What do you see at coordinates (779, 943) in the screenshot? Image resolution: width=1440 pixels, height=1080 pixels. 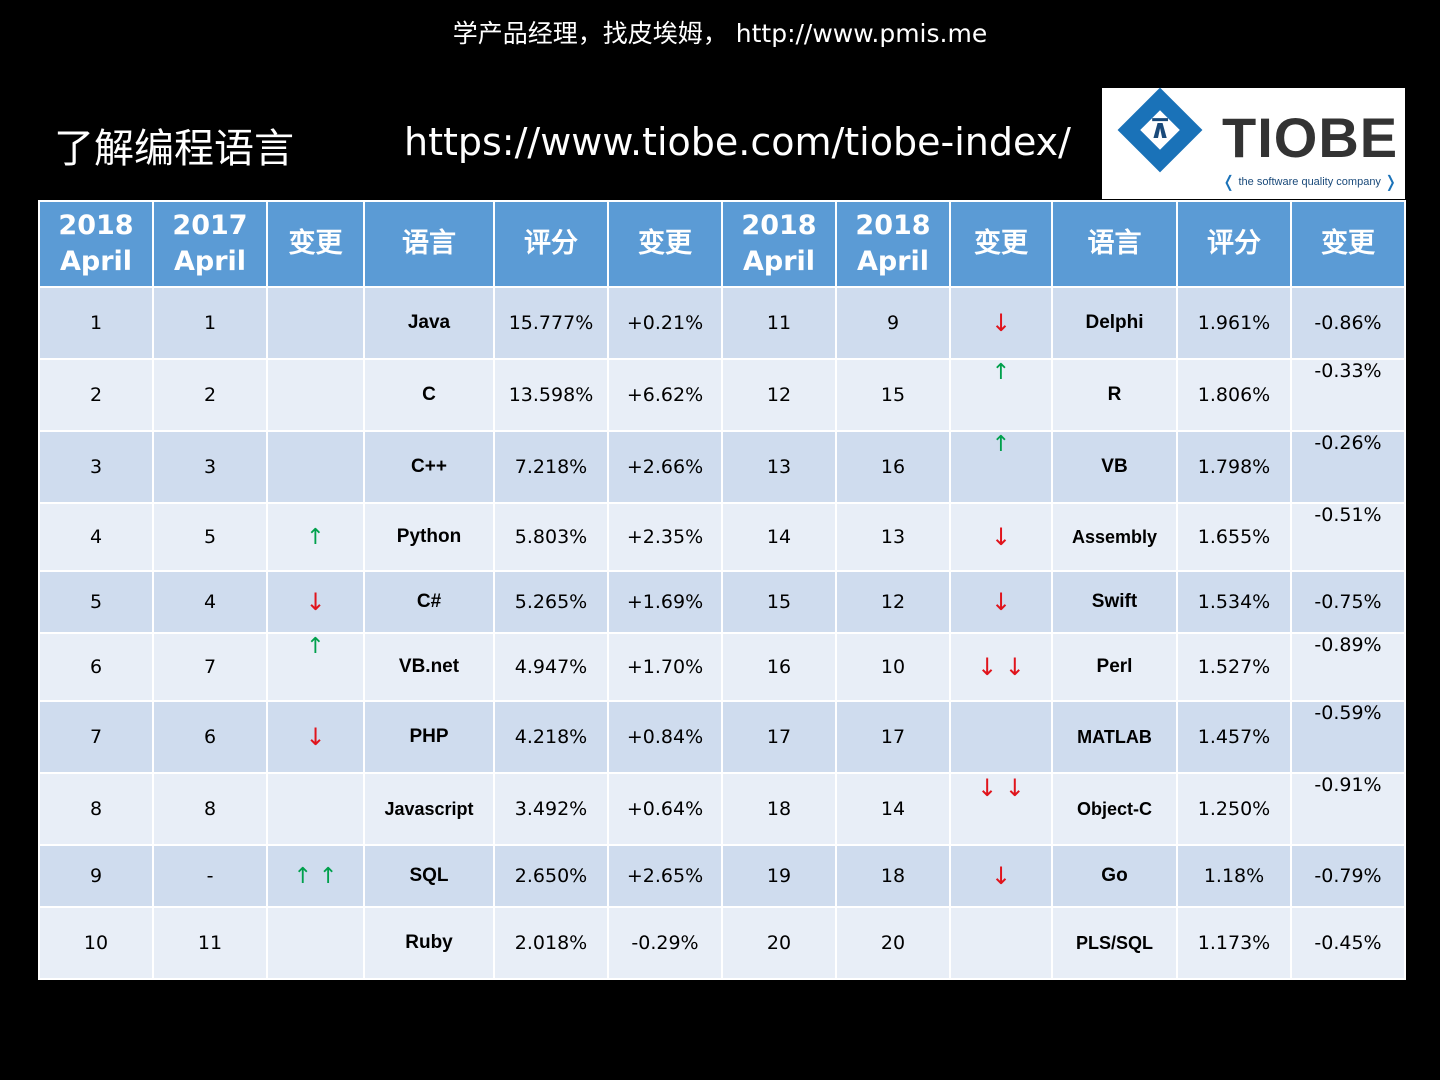 I see `right-rank-2018-cell: 20` at bounding box center [779, 943].